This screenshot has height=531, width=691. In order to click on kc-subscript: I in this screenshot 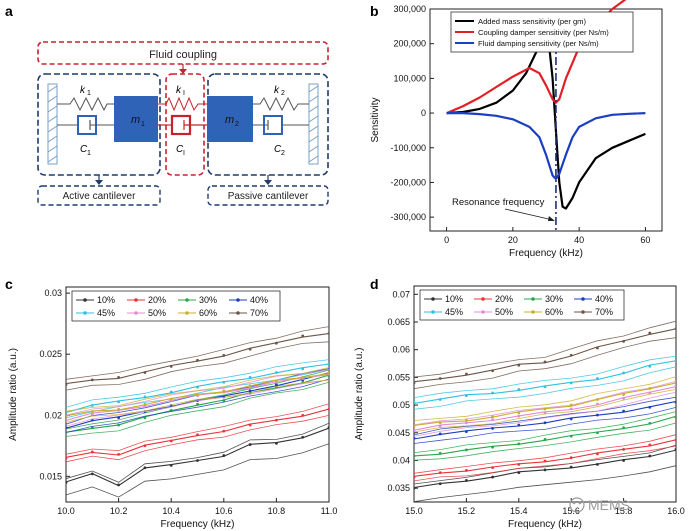, I will do `click(184, 93)`.